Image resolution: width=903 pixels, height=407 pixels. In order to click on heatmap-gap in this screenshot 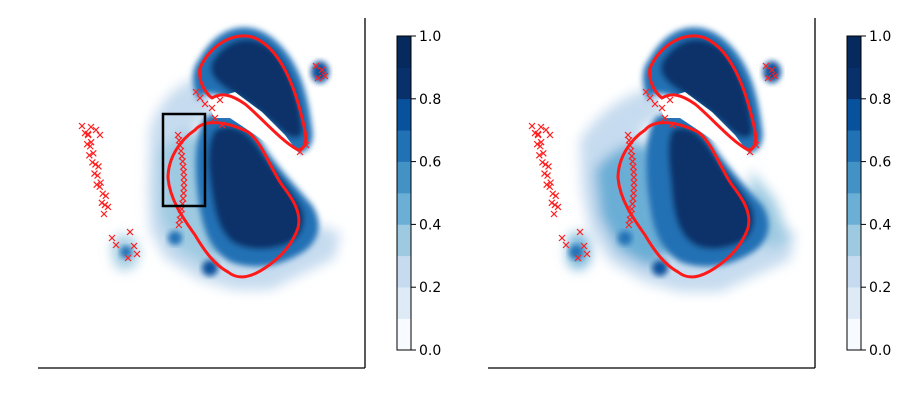, I will do `click(704, 126)`.